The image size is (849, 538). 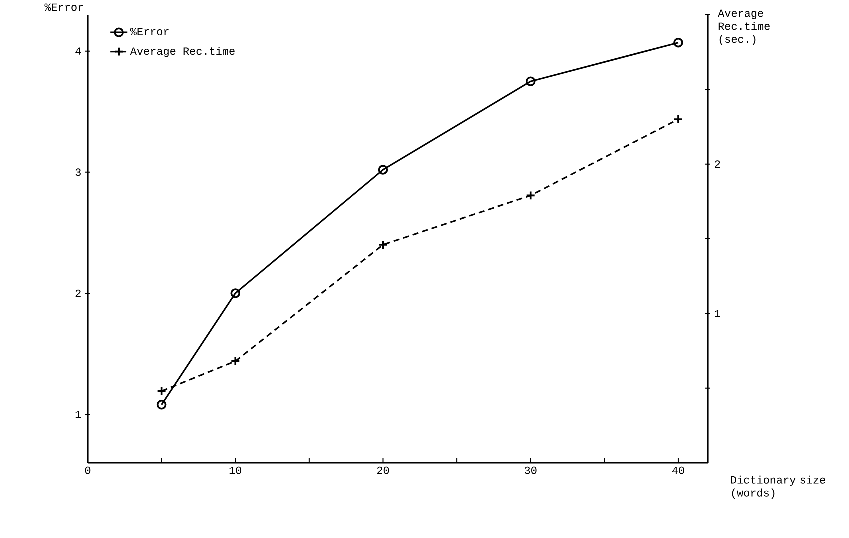 I want to click on x-axis-title: Dictionary size (words), so click(x=778, y=487).